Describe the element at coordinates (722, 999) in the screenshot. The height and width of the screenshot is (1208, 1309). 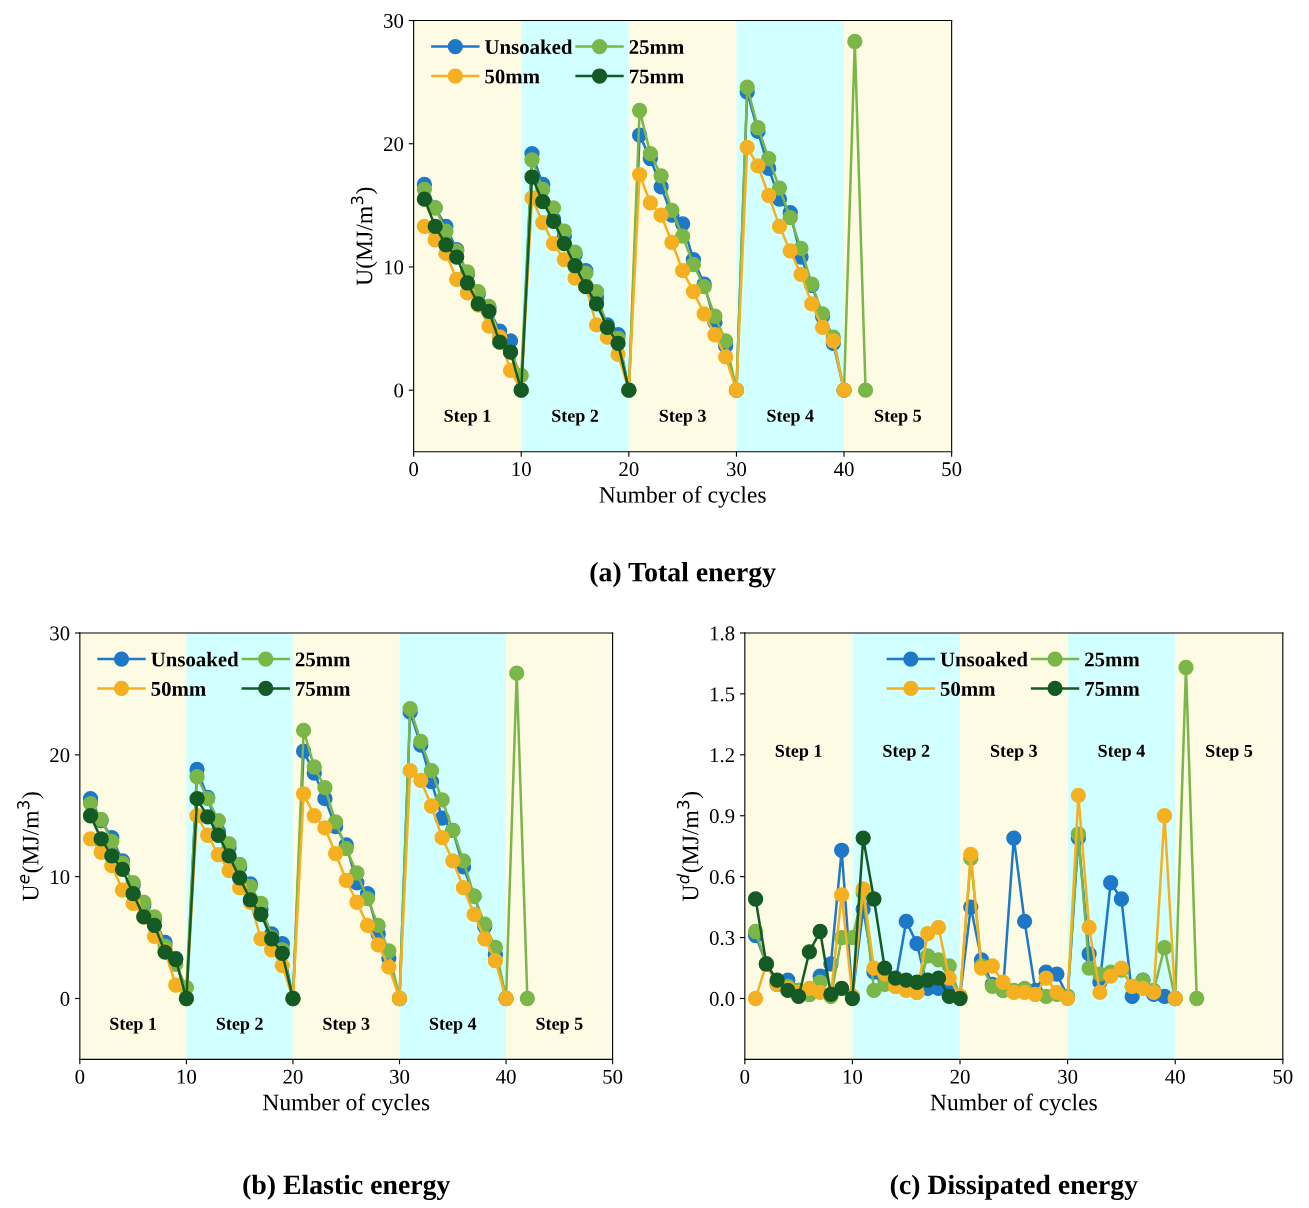
I see `y-tick-label: 0.0` at that location.